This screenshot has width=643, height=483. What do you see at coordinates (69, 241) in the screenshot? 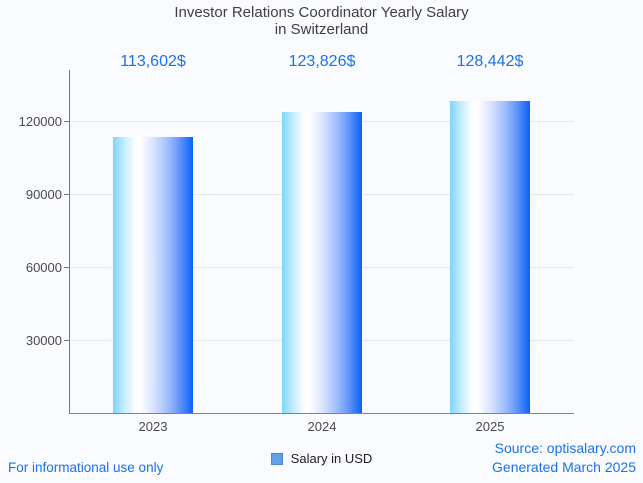
I see `y-axis-line` at bounding box center [69, 241].